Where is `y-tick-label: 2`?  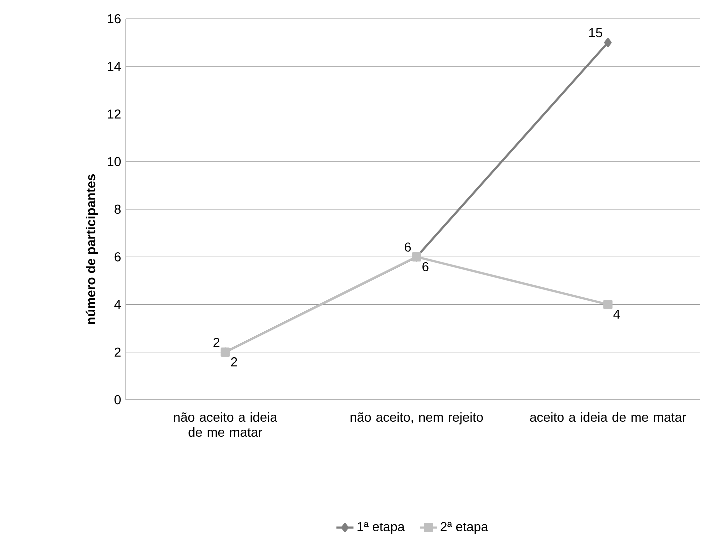
y-tick-label: 2 is located at coordinates (117, 352).